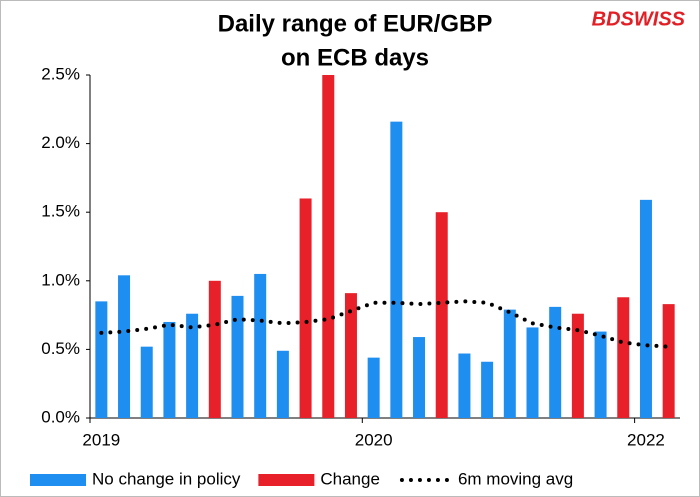  Describe the element at coordinates (60, 279) in the screenshot. I see `y-tick-label: 1.0%` at that location.